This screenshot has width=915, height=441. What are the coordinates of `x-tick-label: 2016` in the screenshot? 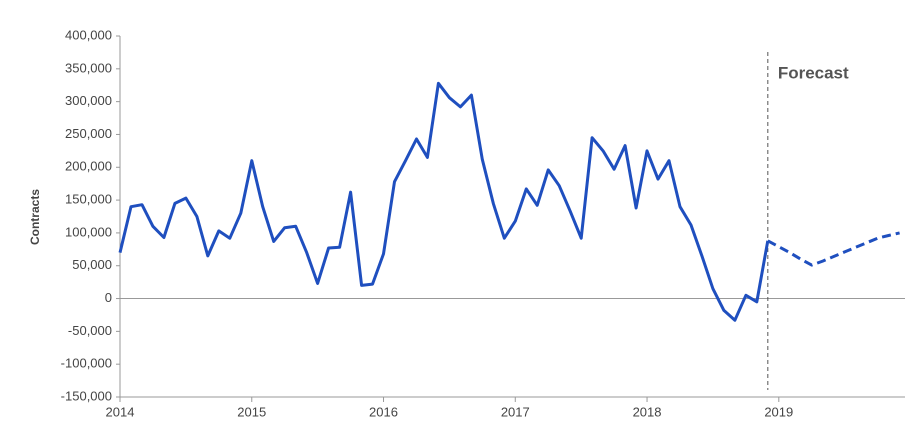 It's located at (383, 411).